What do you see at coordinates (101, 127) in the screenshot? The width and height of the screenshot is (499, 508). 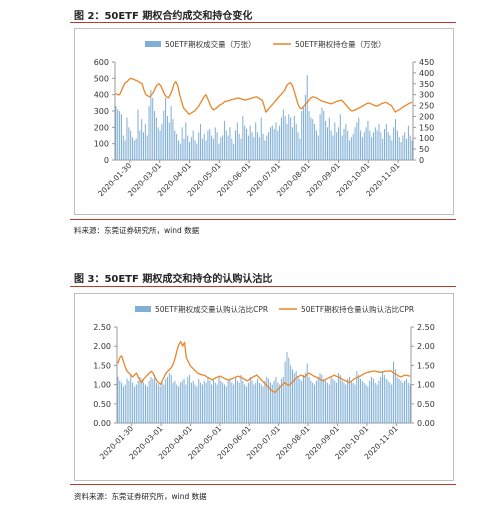 I see `y-left-tick-label: 200` at bounding box center [101, 127].